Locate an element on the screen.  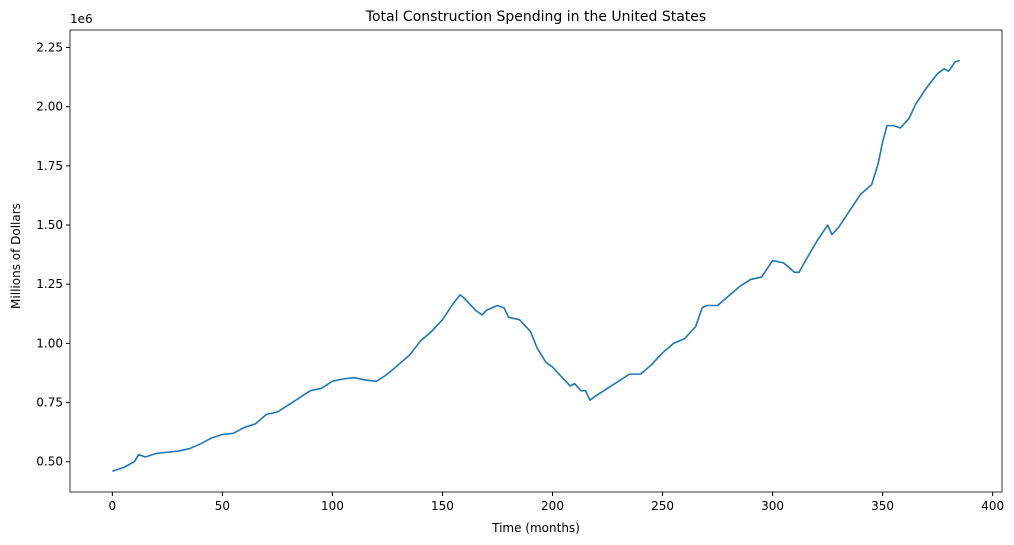
x-tick-label: 200 is located at coordinates (552, 506).